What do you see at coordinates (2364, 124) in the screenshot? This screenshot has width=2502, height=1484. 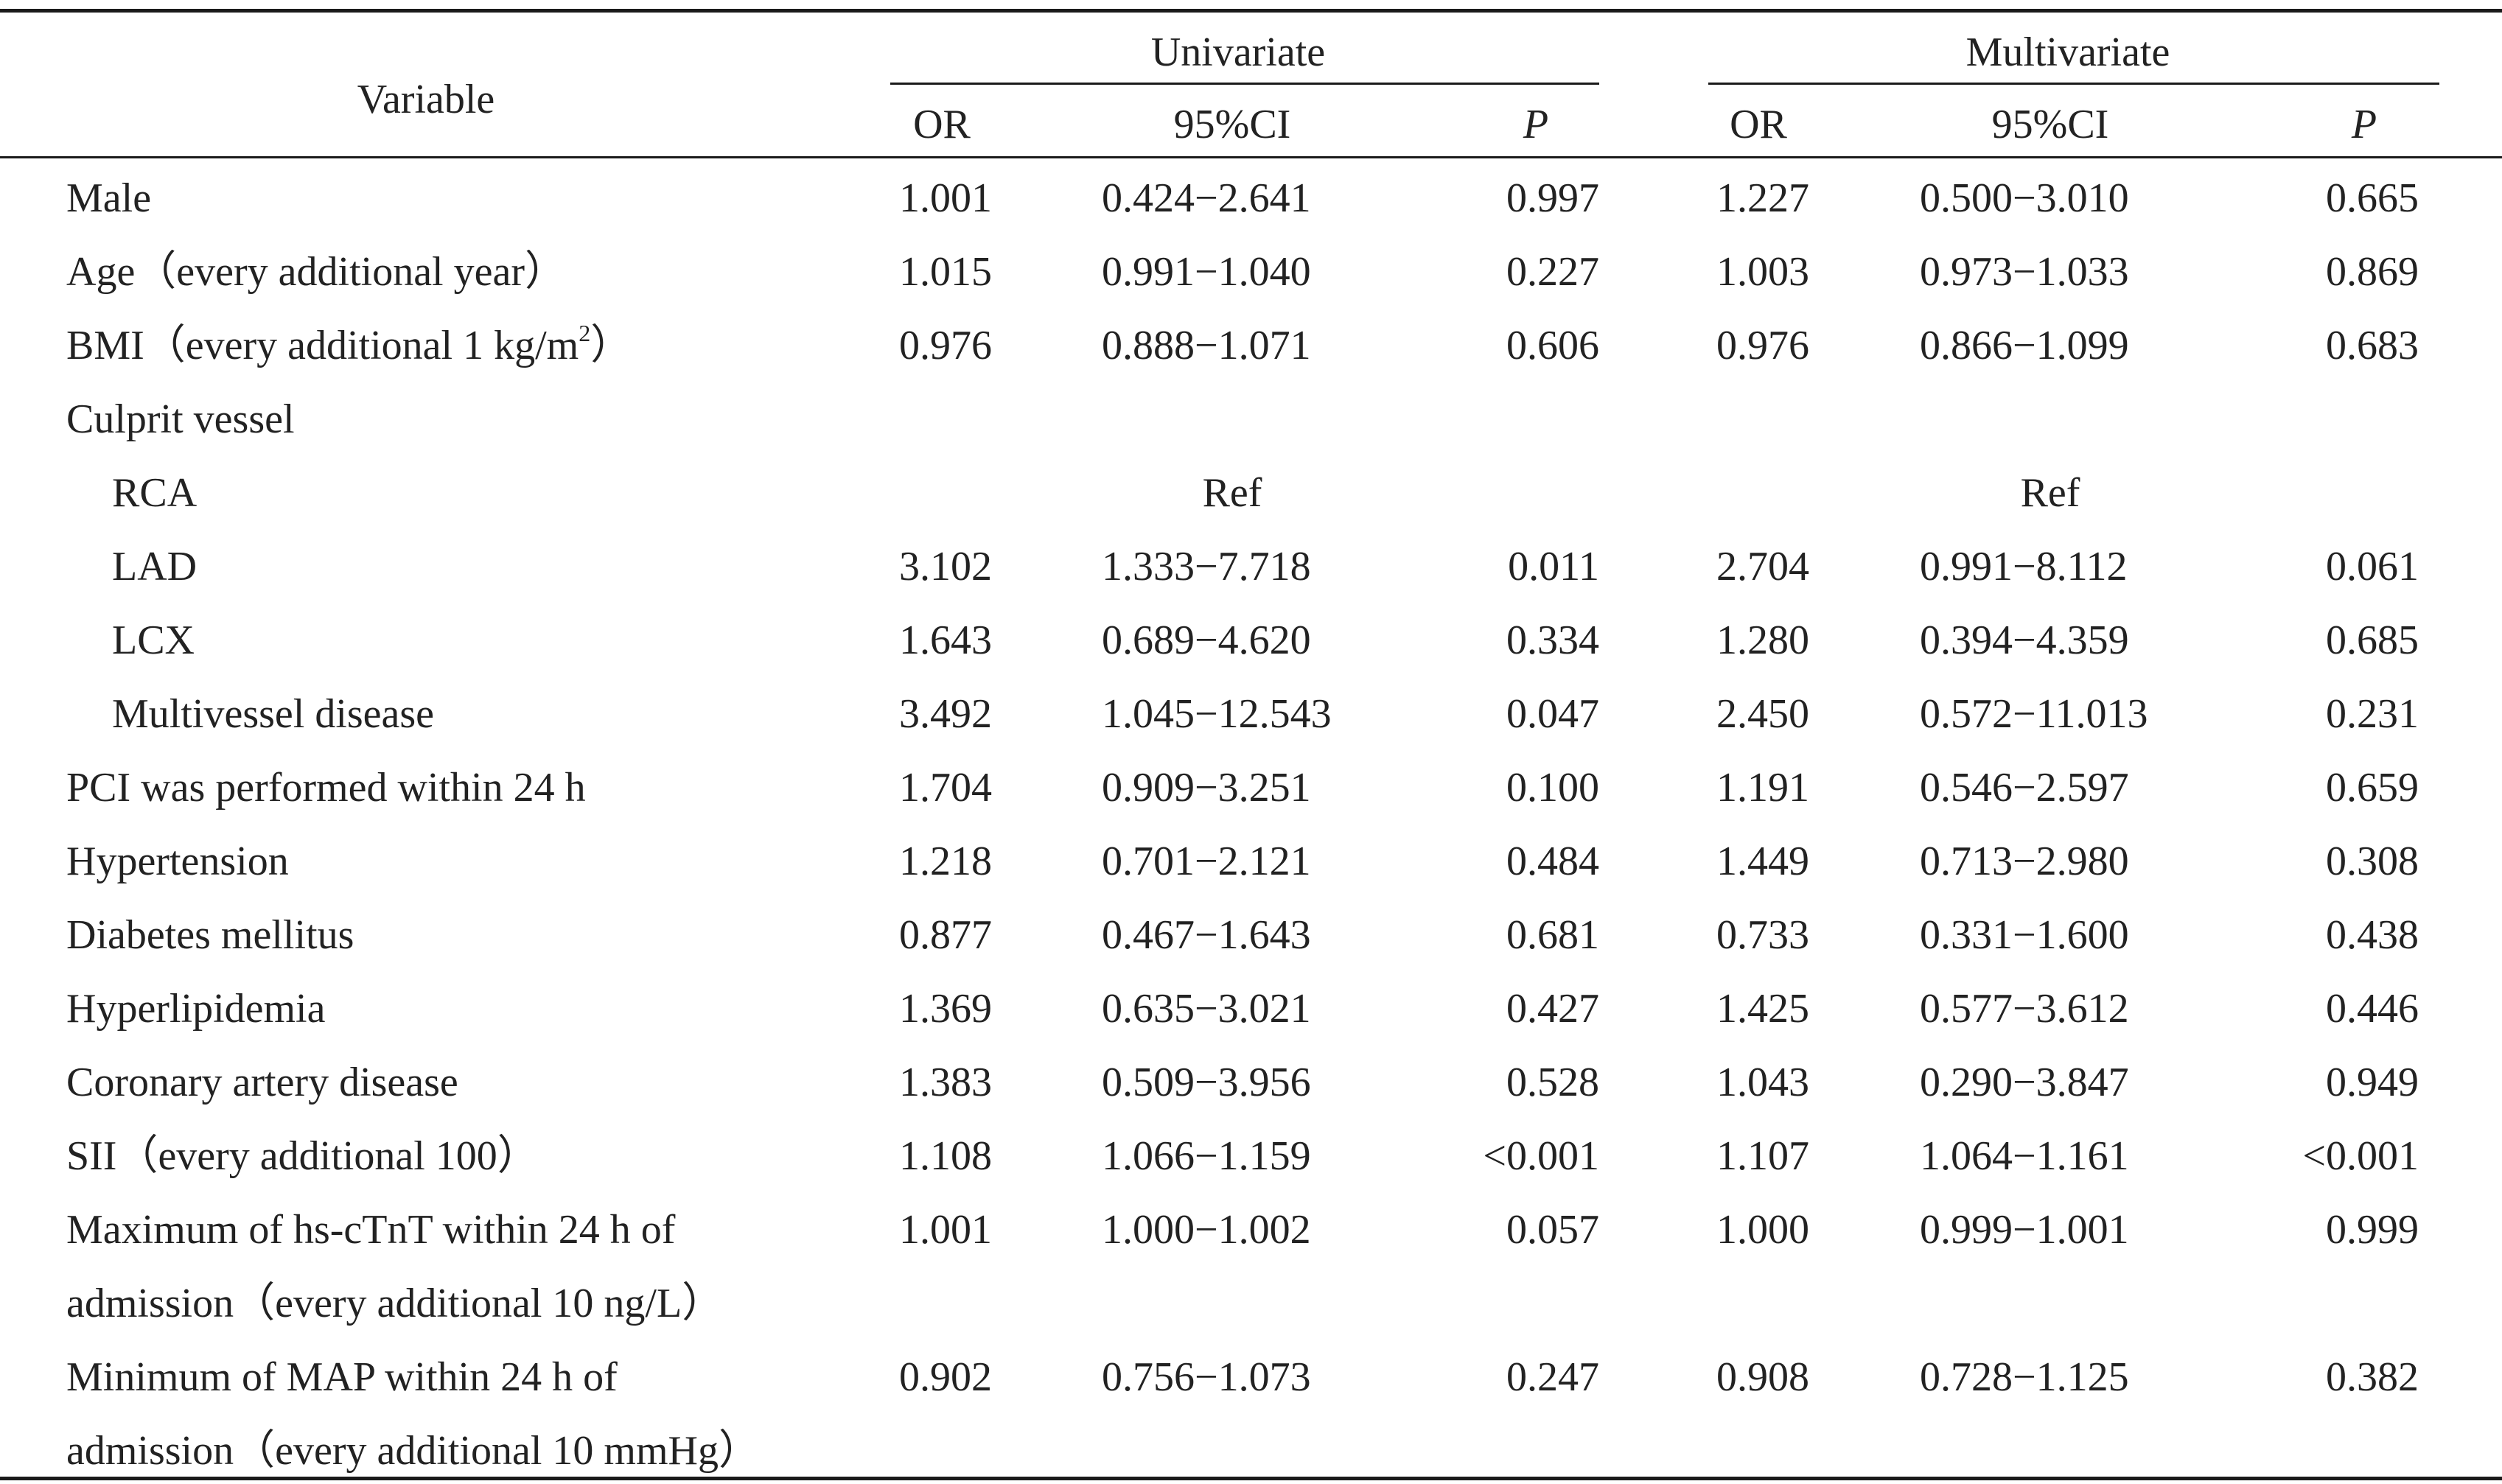 I see `header-multivariate-p: P` at bounding box center [2364, 124].